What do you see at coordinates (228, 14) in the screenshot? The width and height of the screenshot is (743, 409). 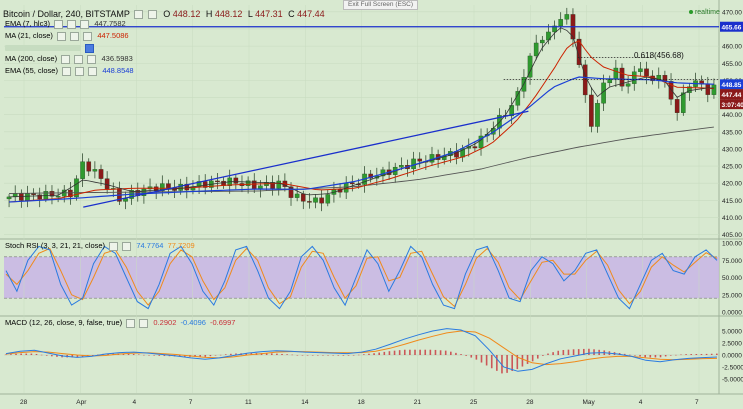 I see `ohlc-h-value: 448.12` at bounding box center [228, 14].